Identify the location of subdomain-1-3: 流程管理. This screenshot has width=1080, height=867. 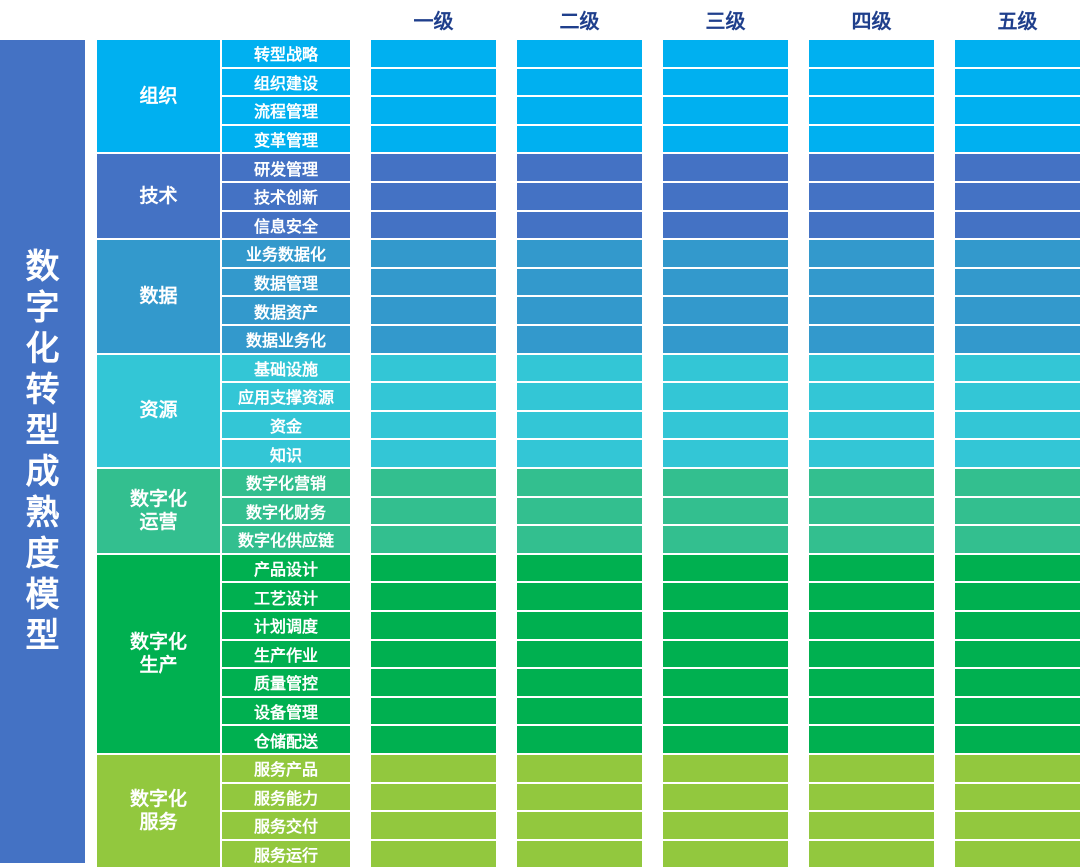
(286, 110).